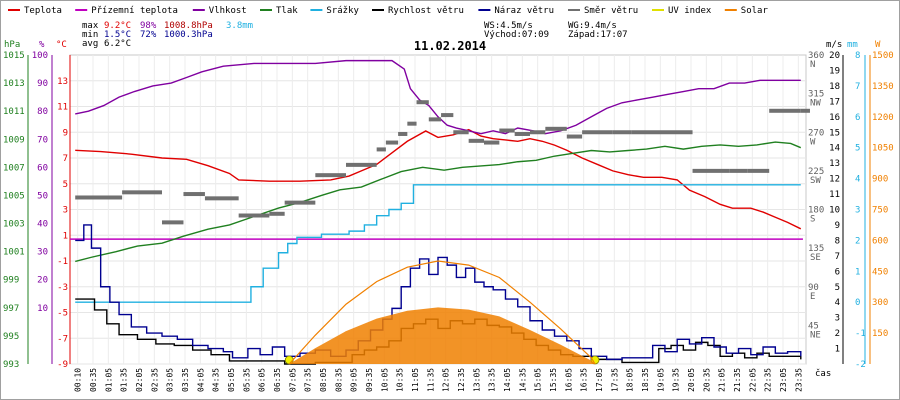 The height and width of the screenshot is (400, 900). I want to click on x-tick-label: 04:35, so click(216, 380).